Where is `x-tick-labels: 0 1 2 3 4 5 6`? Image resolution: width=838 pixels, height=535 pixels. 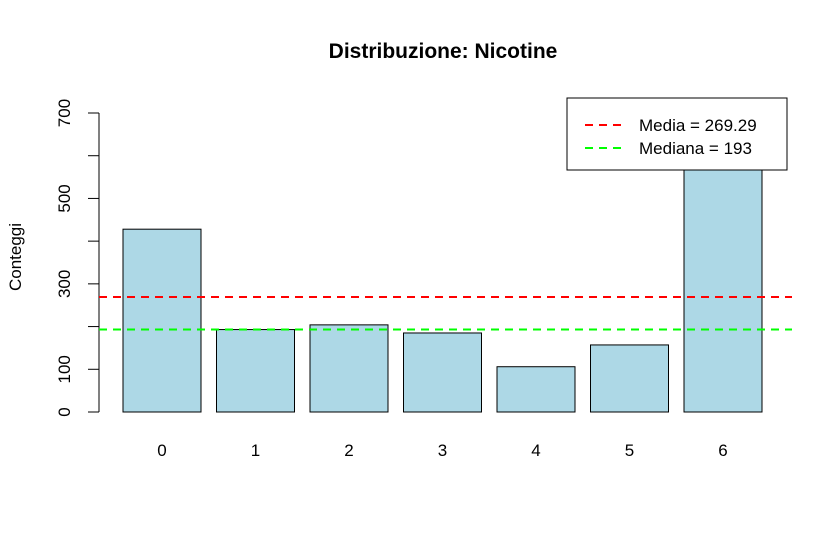
x-tick-labels: 0 1 2 3 4 5 6 is located at coordinates (442, 450).